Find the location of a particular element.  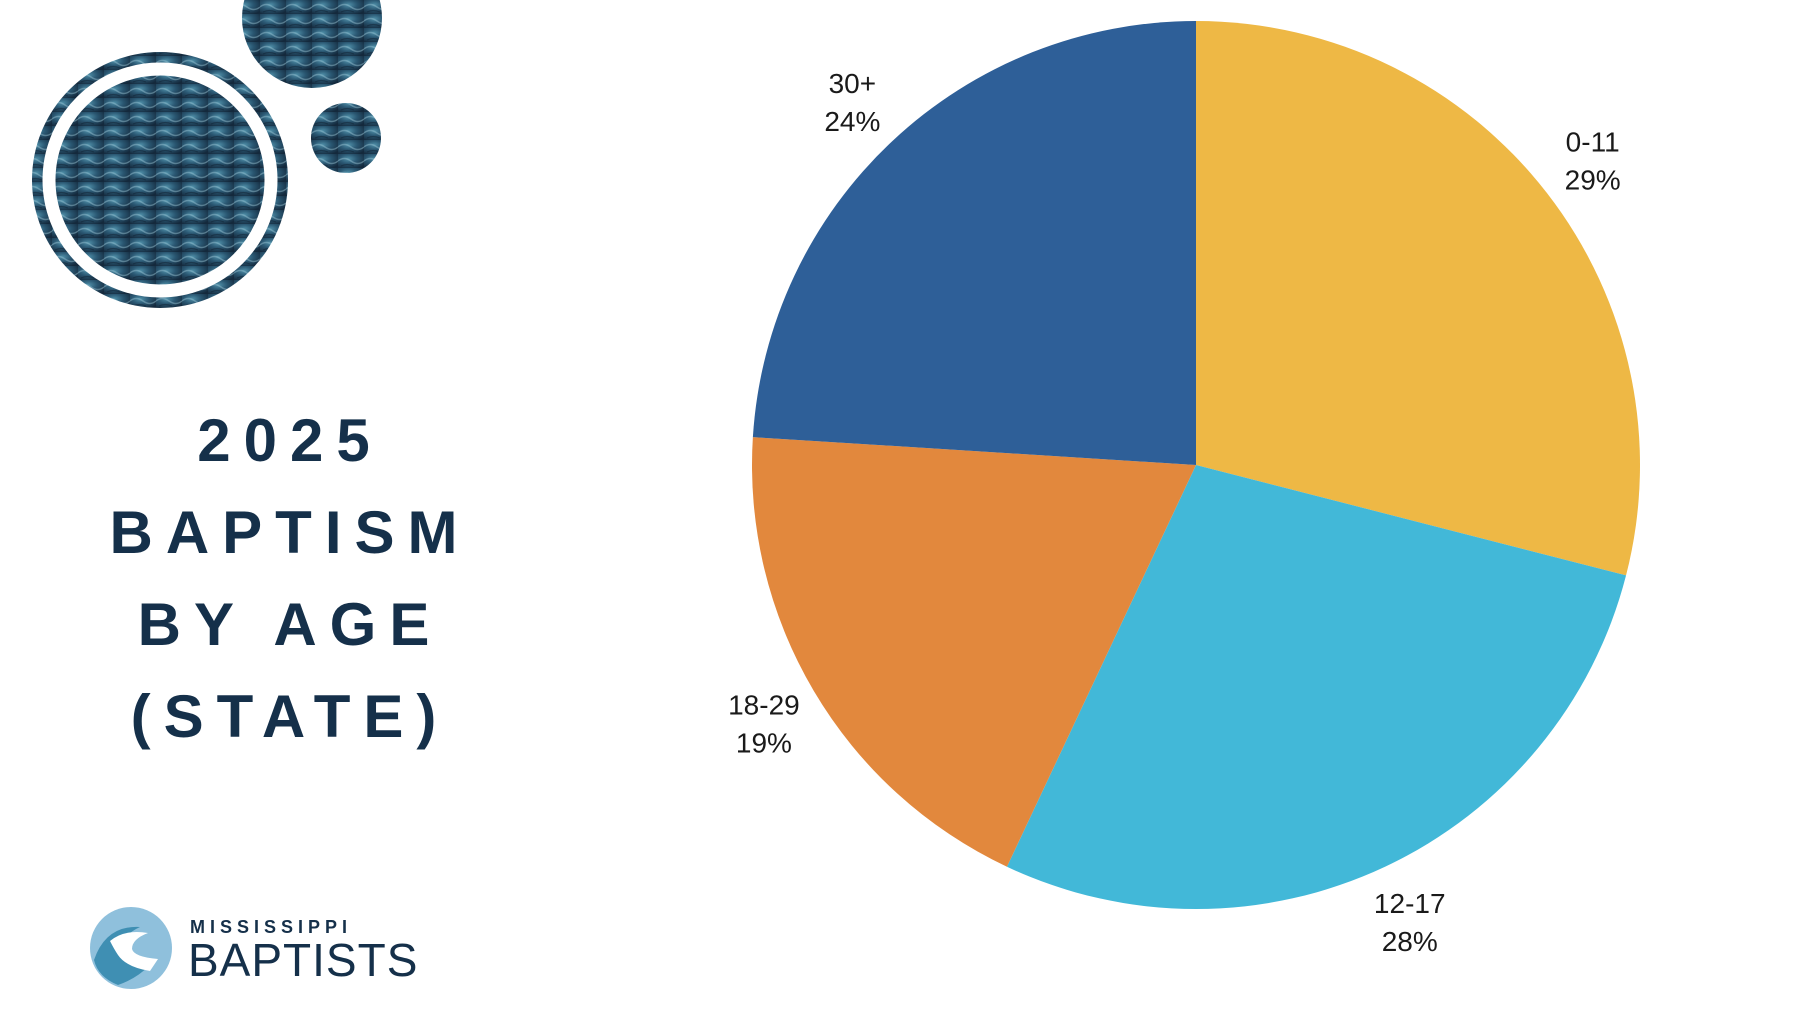

slice-label-name: 12-17 is located at coordinates (1410, 903).